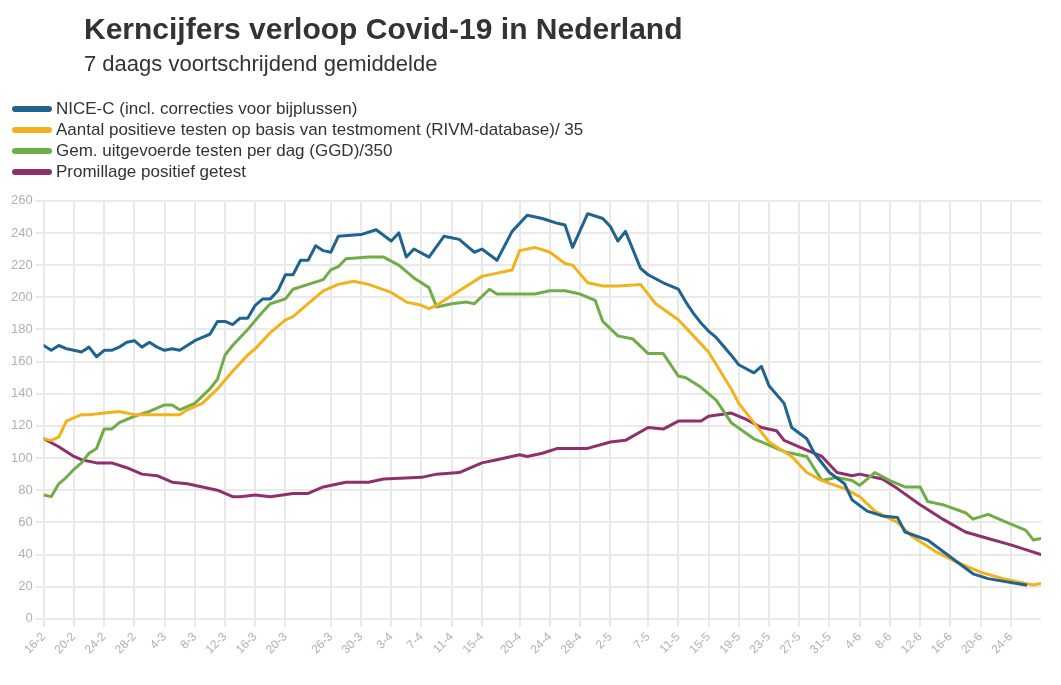  What do you see at coordinates (320, 129) in the screenshot?
I see `legend-label: Aantal positieve testen op basis van testmoment (RIVM-database)/ 35` at bounding box center [320, 129].